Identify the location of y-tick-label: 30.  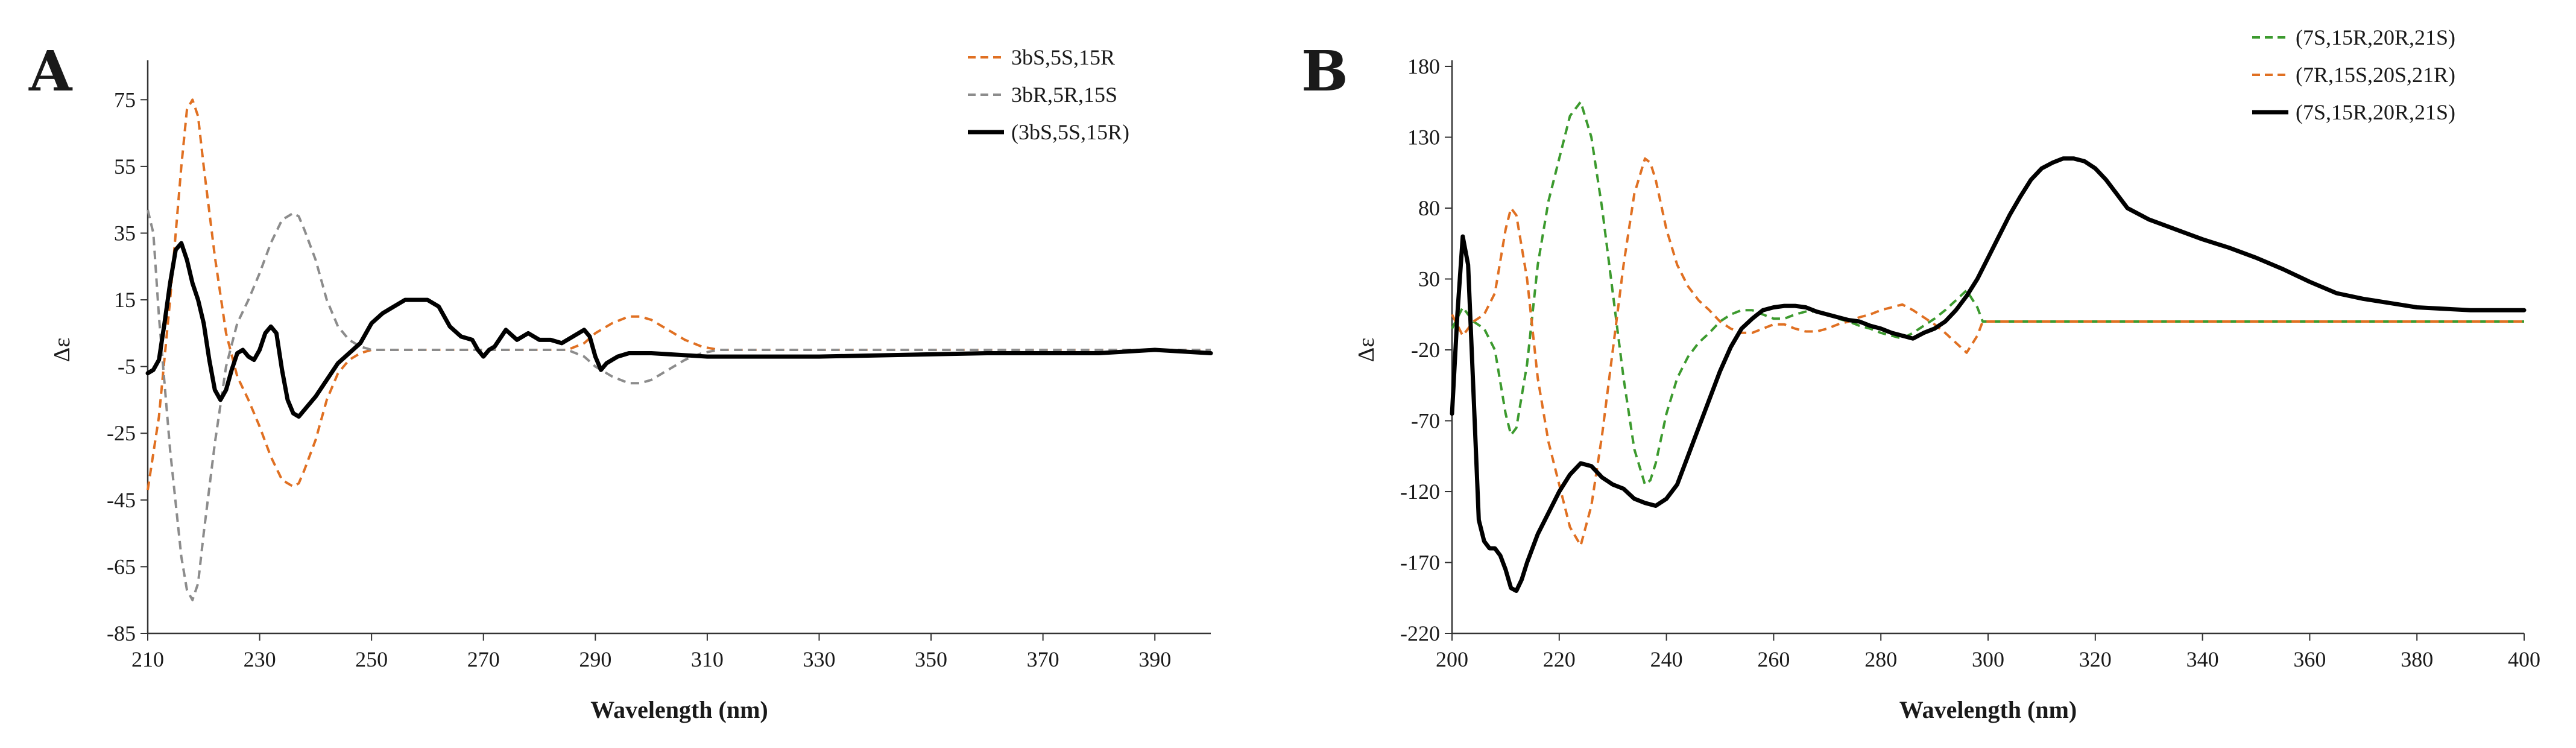
(1429, 279).